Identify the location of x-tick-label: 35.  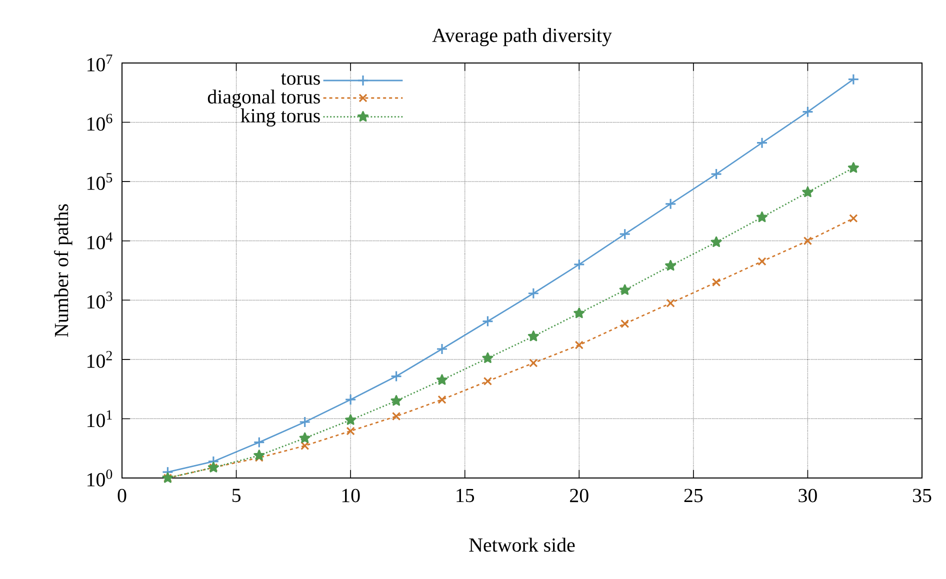
(922, 495).